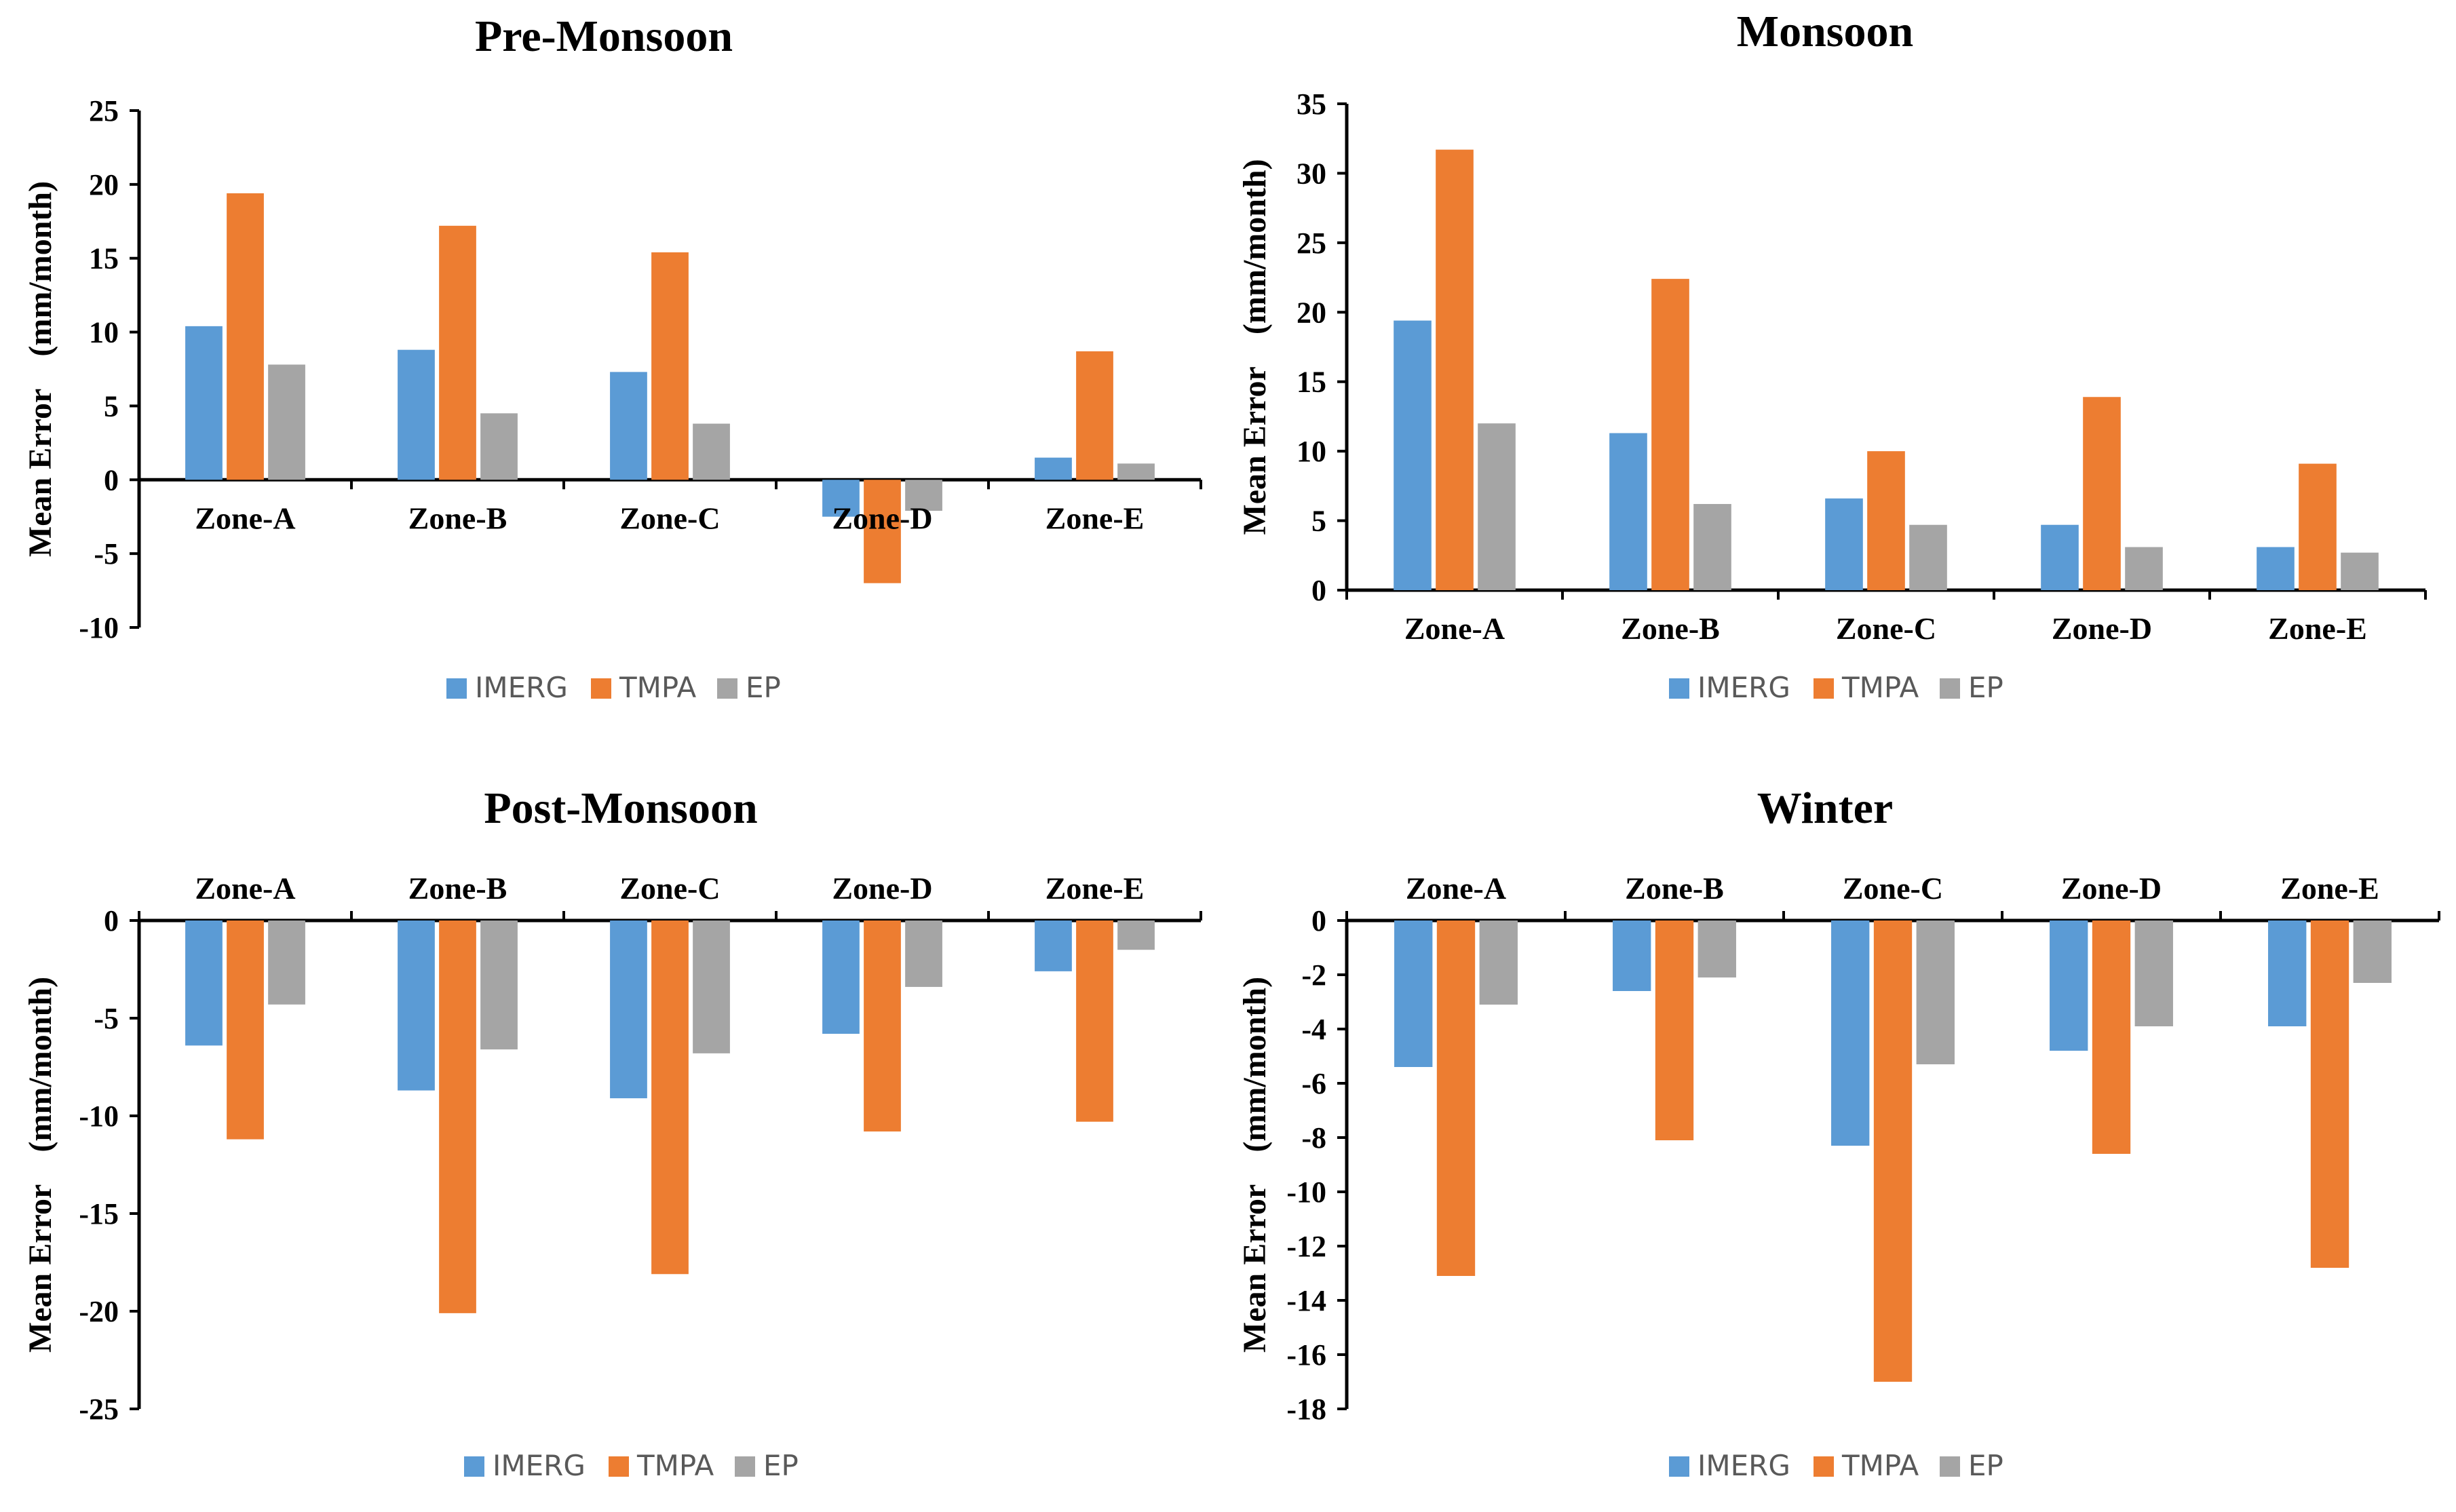 This screenshot has height=1512, width=2456. I want to click on y-tick-label: -10, so click(1306, 1193).